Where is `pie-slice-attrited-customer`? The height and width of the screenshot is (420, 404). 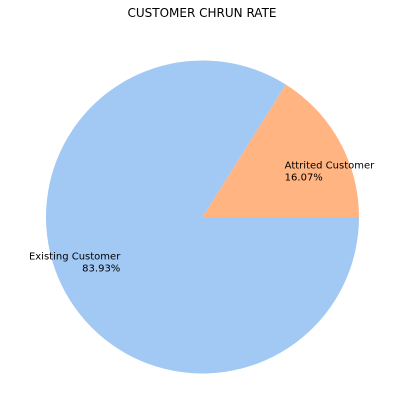
pie-slice-attrited-customer is located at coordinates (280, 150).